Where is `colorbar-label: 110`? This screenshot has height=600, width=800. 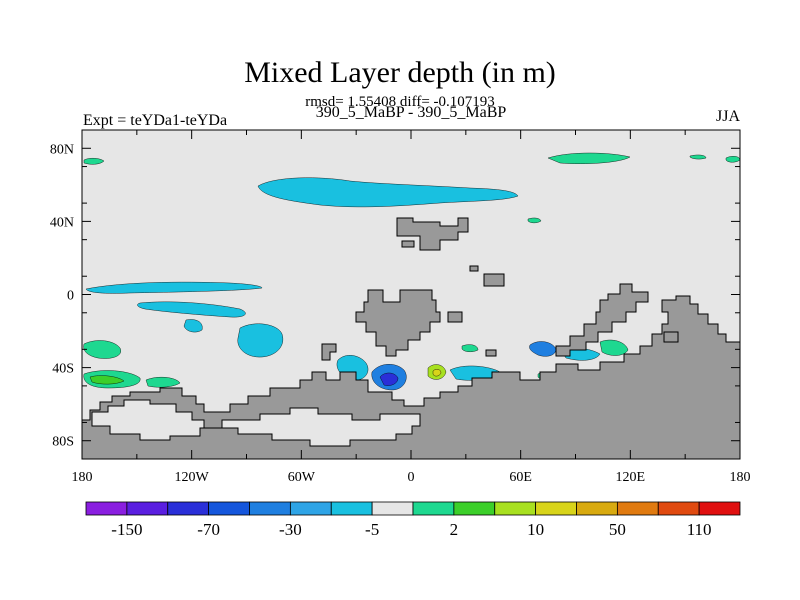
colorbar-label: 110 is located at coordinates (699, 529).